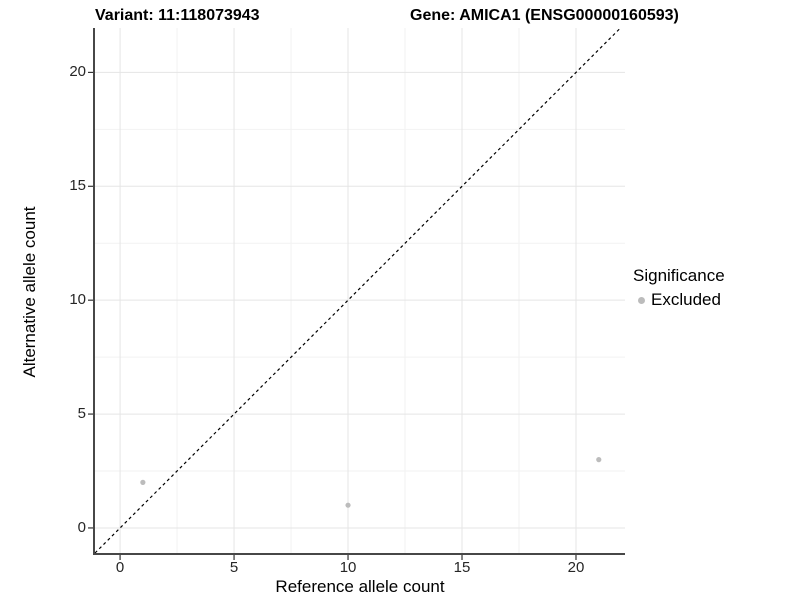 The width and height of the screenshot is (800, 600). I want to click on x-tick-label: 5, so click(234, 567).